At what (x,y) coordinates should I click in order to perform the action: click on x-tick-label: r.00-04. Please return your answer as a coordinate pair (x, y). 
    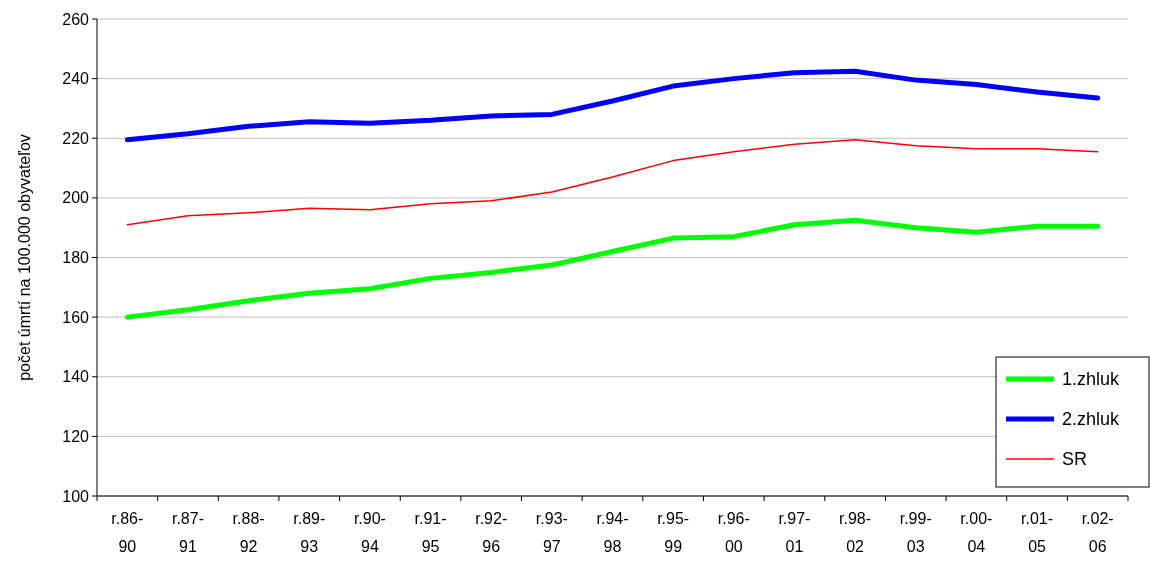
    Looking at the image, I should click on (976, 532).